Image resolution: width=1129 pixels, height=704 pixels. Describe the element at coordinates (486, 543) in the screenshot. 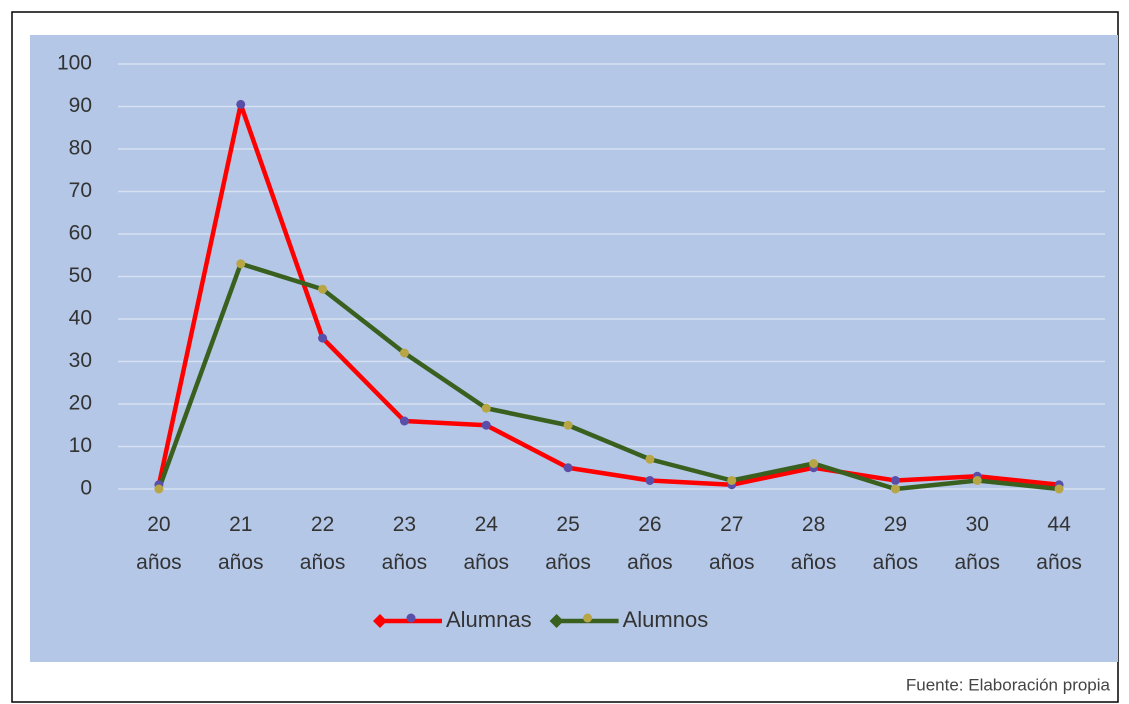

I see `x-tick-label: 24 años` at that location.